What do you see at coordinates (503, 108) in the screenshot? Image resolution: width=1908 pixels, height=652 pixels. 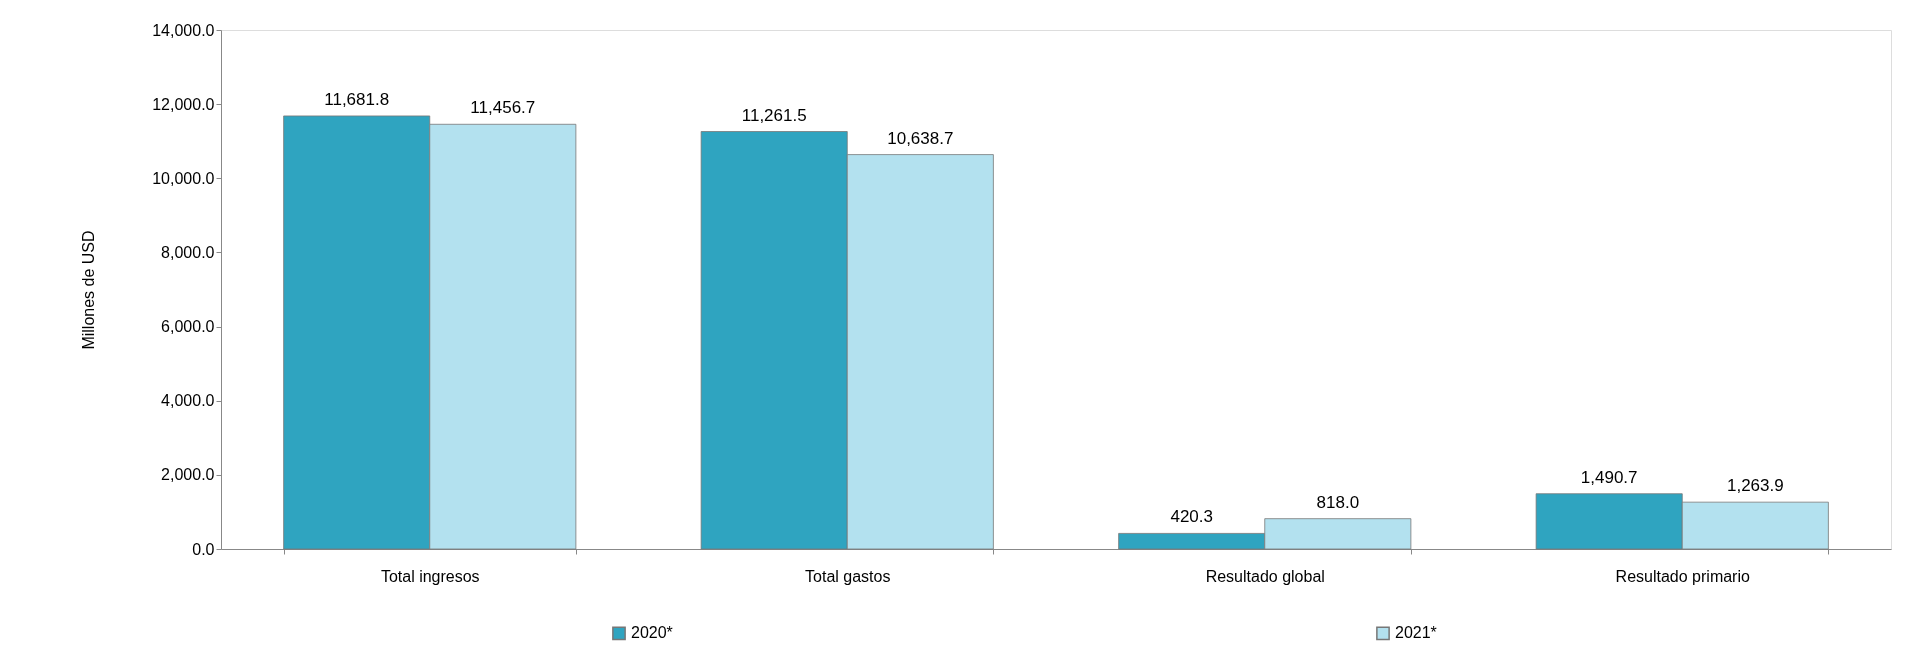 I see `data-label: 11,456.7` at bounding box center [503, 108].